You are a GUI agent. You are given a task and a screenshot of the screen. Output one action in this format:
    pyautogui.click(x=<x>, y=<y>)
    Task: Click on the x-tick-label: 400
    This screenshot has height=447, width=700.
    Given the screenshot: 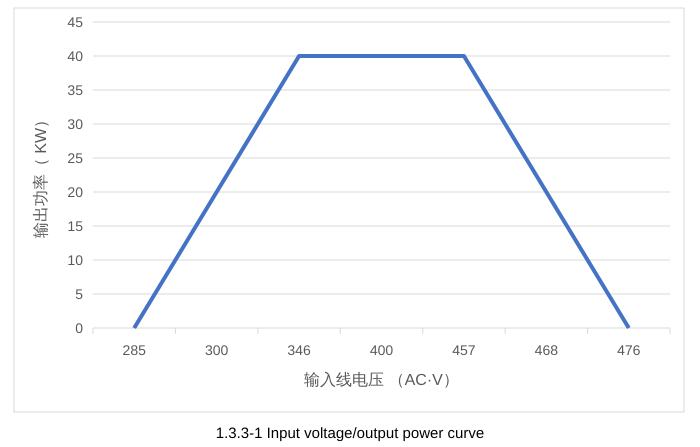 What is the action you would take?
    pyautogui.click(x=382, y=350)
    